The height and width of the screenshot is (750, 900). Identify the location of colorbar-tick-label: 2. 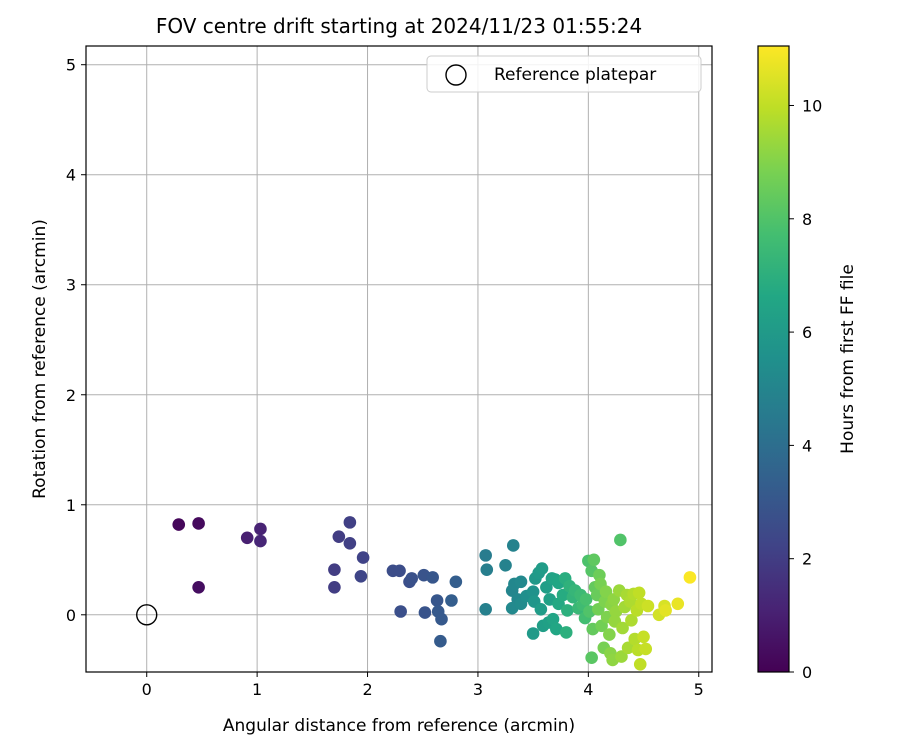
(807, 559).